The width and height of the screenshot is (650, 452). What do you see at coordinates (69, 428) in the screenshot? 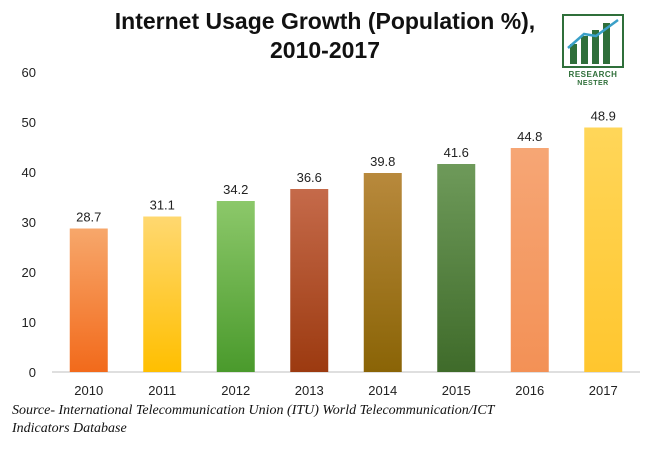
I see `source-line-2: Indicators Database` at bounding box center [69, 428].